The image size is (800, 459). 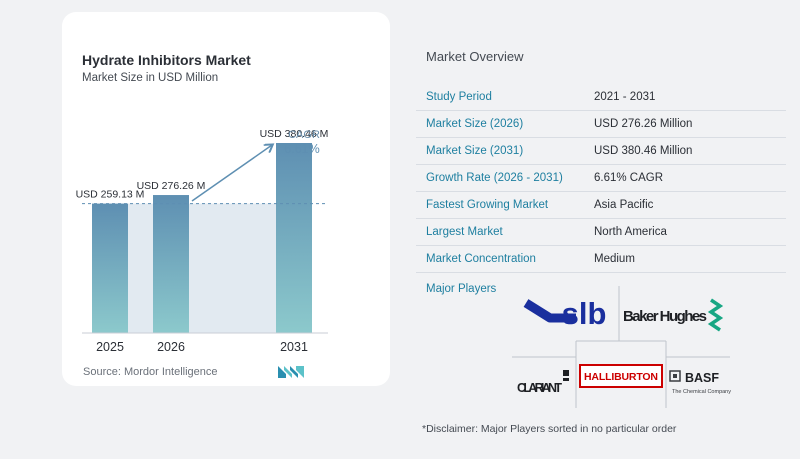 What do you see at coordinates (166, 60) in the screenshot?
I see `chart-title: Hydrate Inhibitors Market` at bounding box center [166, 60].